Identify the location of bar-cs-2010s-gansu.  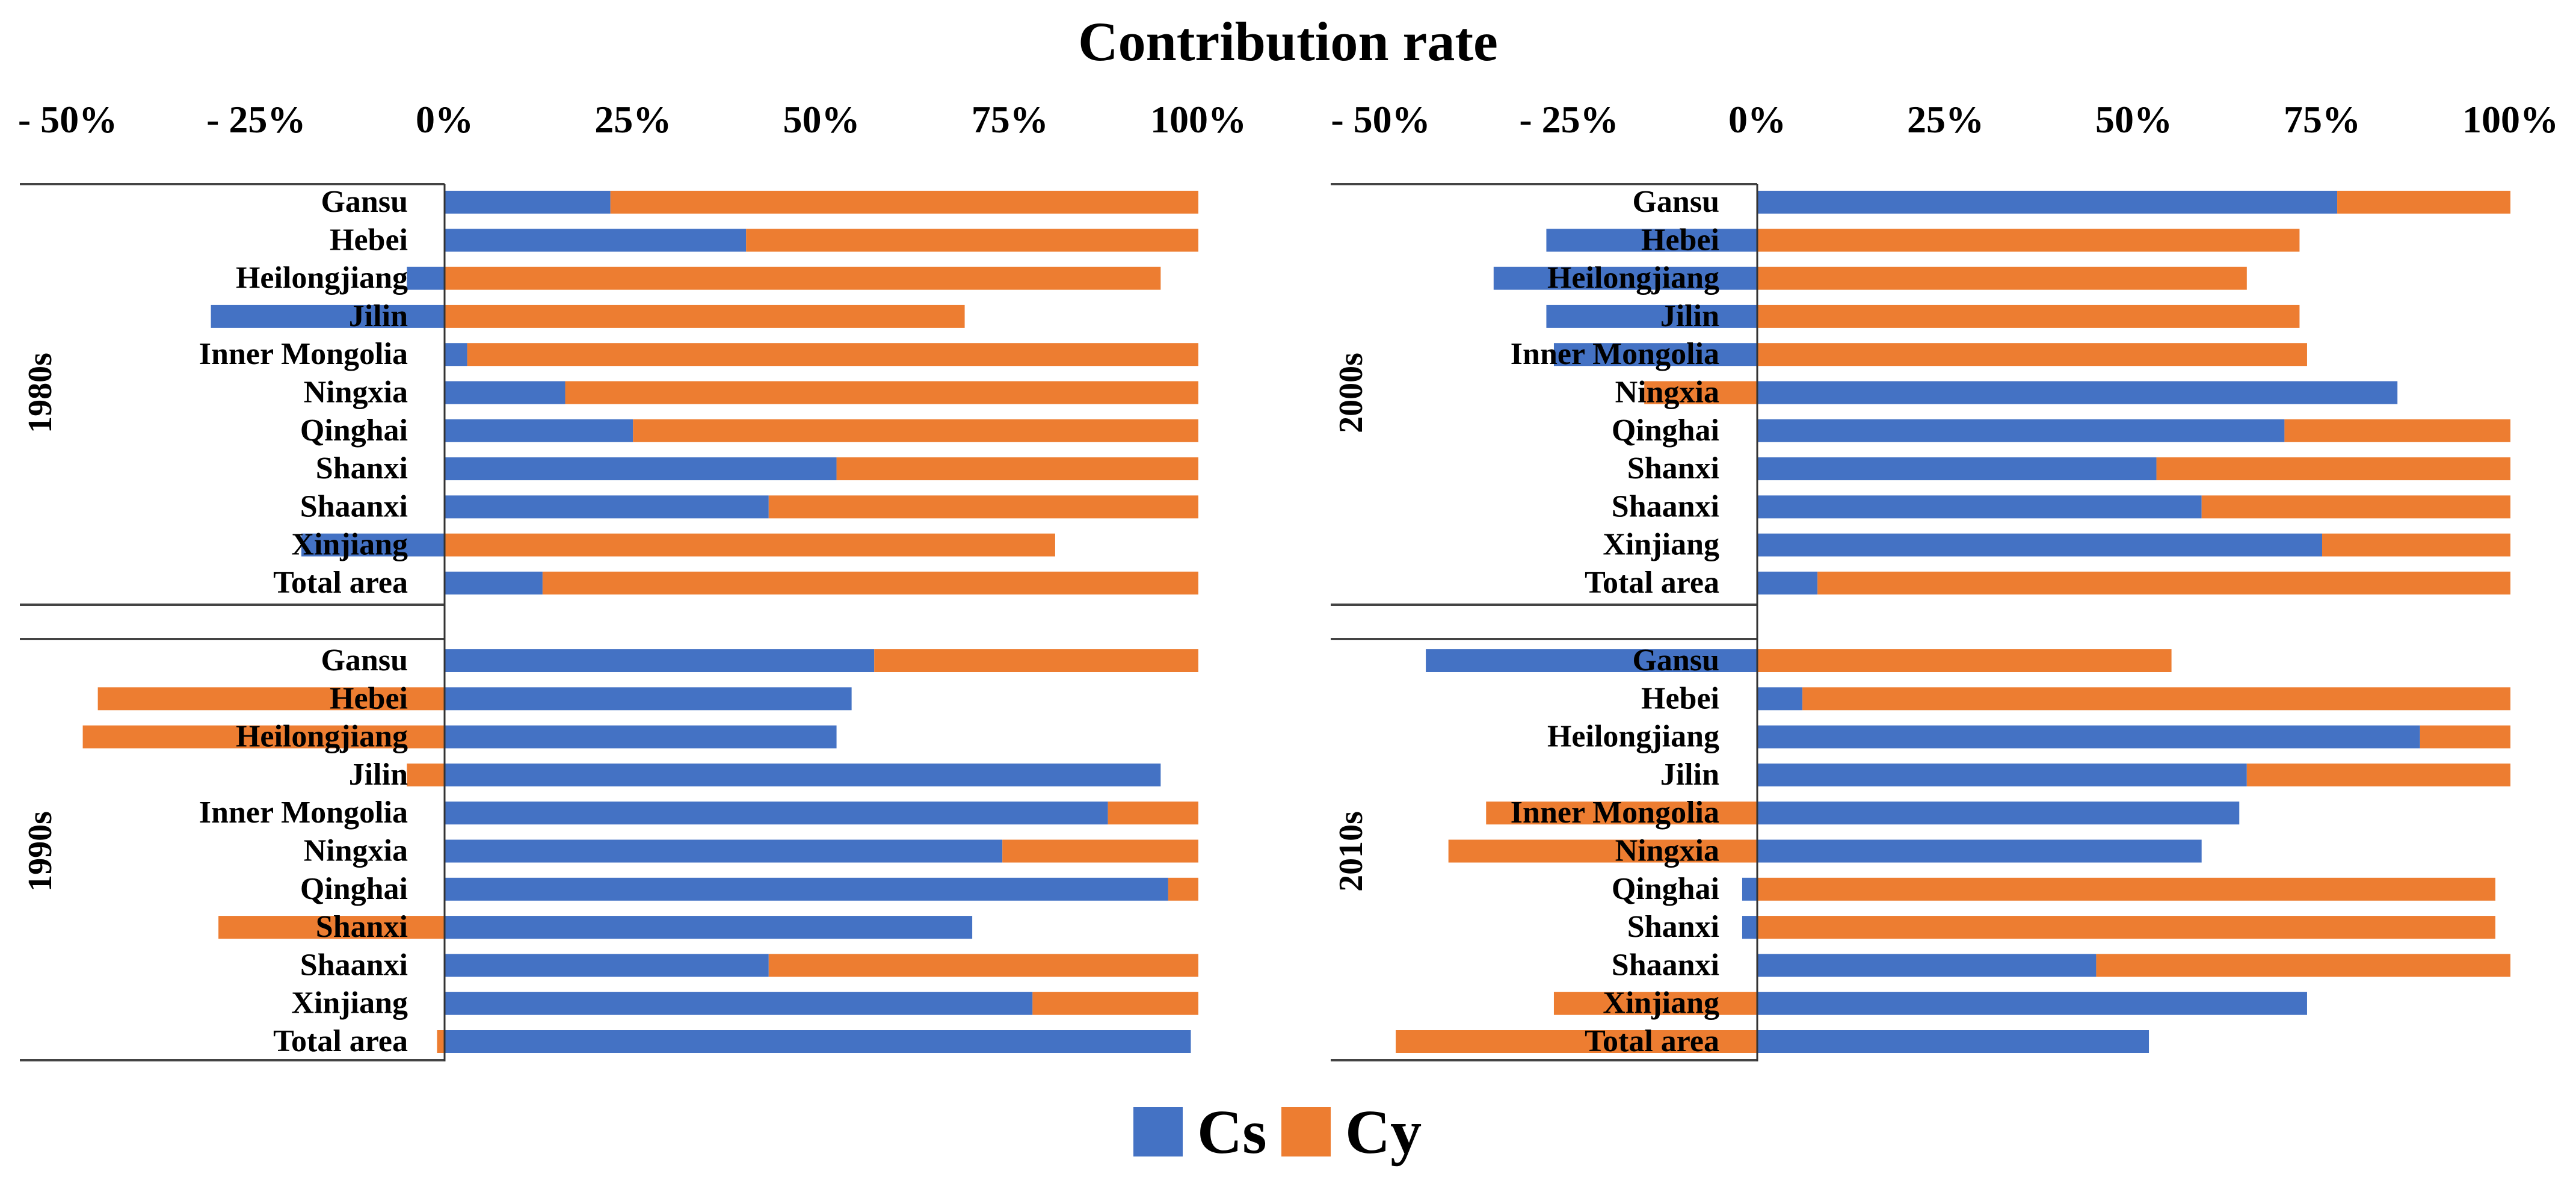
(1591, 660).